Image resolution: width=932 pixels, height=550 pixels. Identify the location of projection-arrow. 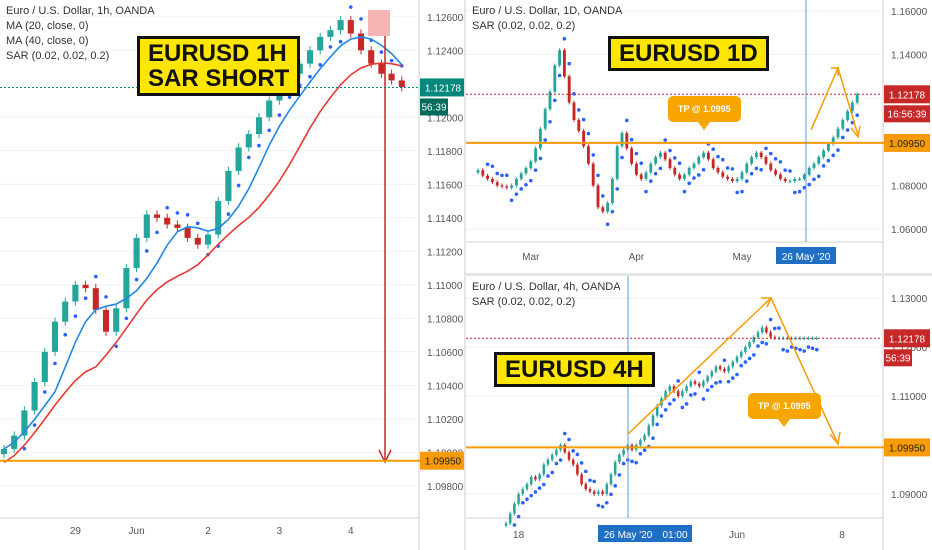
(834, 100).